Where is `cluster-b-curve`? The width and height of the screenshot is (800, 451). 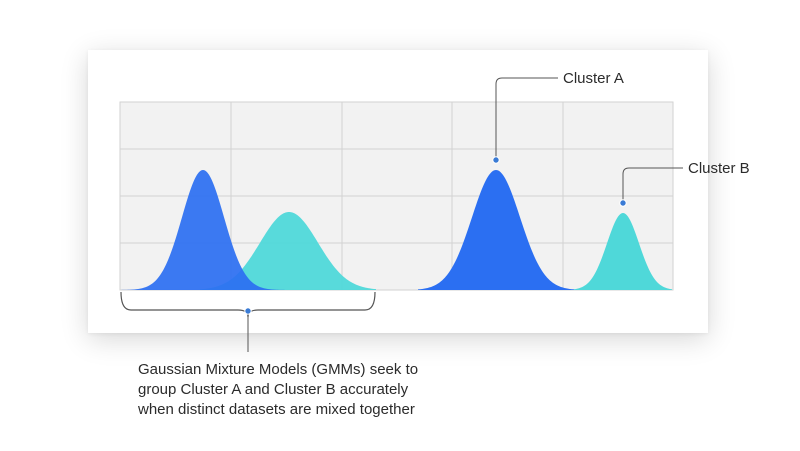 cluster-b-curve is located at coordinates (623, 251).